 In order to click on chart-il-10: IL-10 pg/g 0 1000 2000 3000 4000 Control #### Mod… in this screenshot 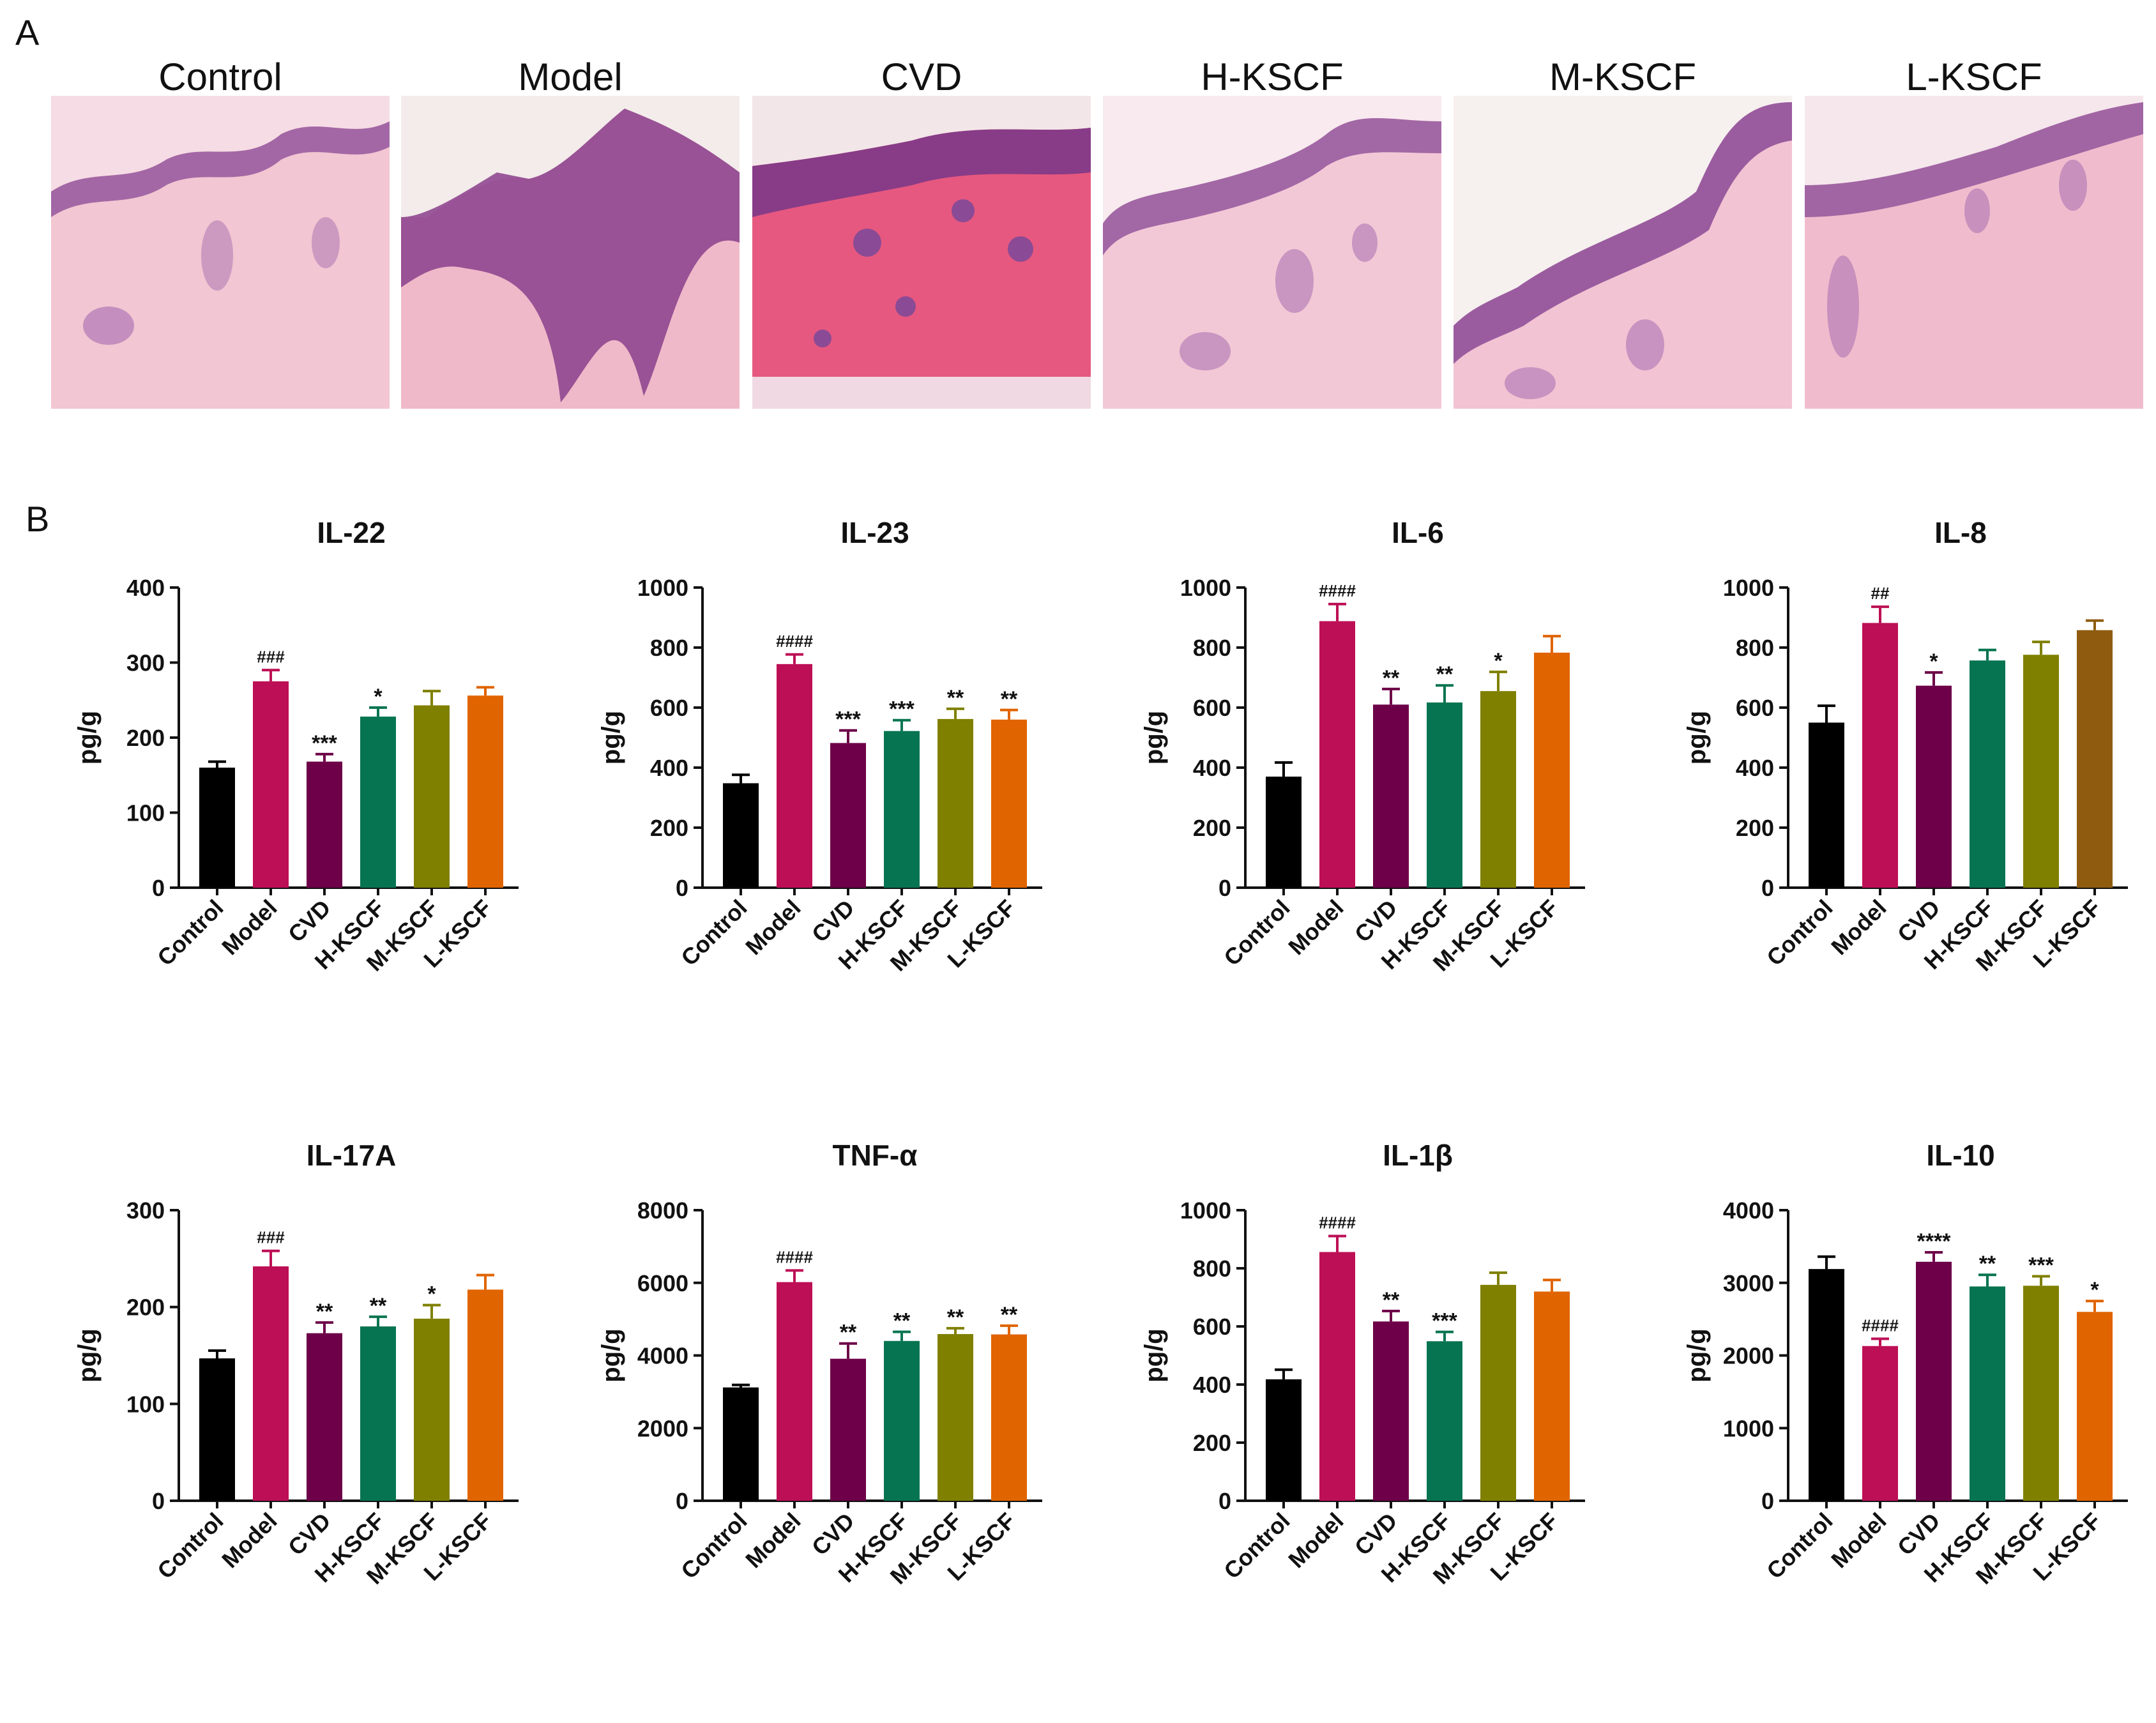, I will do `click(1905, 1364)`.